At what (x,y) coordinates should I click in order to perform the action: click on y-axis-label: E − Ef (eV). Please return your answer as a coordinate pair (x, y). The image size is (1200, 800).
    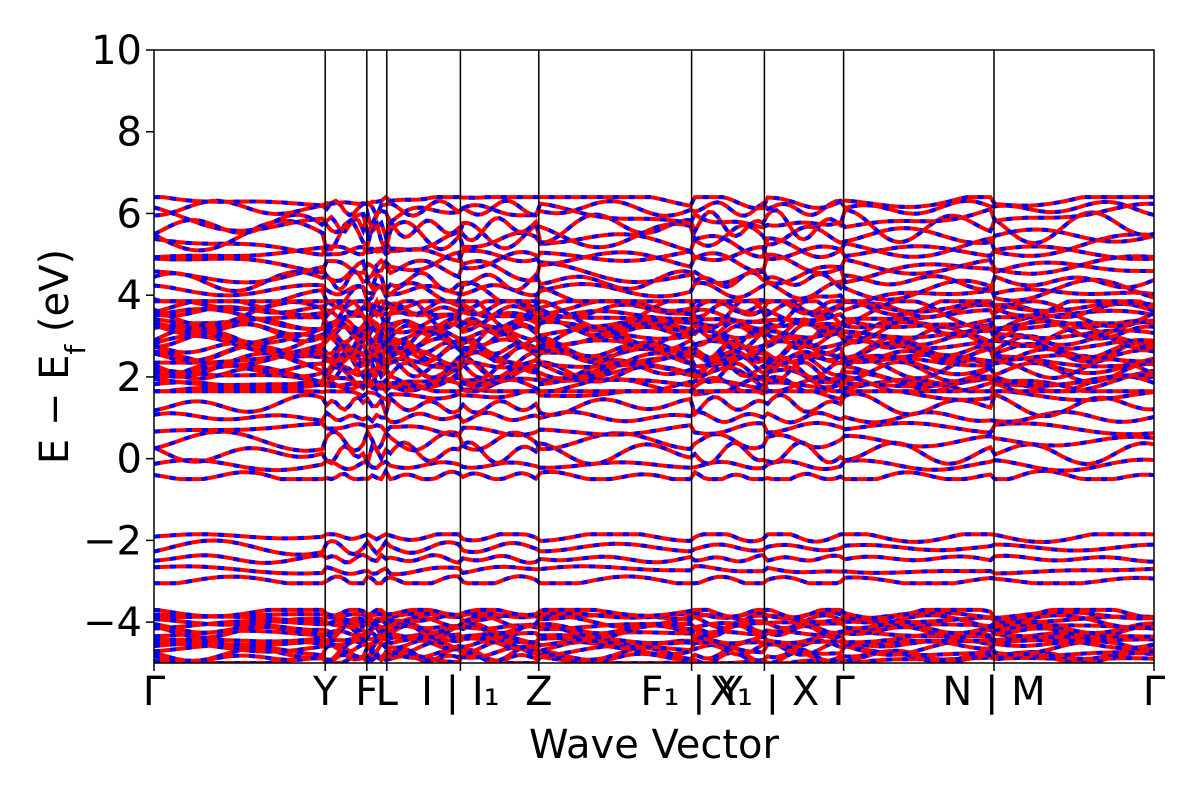
    Looking at the image, I should click on (62, 356).